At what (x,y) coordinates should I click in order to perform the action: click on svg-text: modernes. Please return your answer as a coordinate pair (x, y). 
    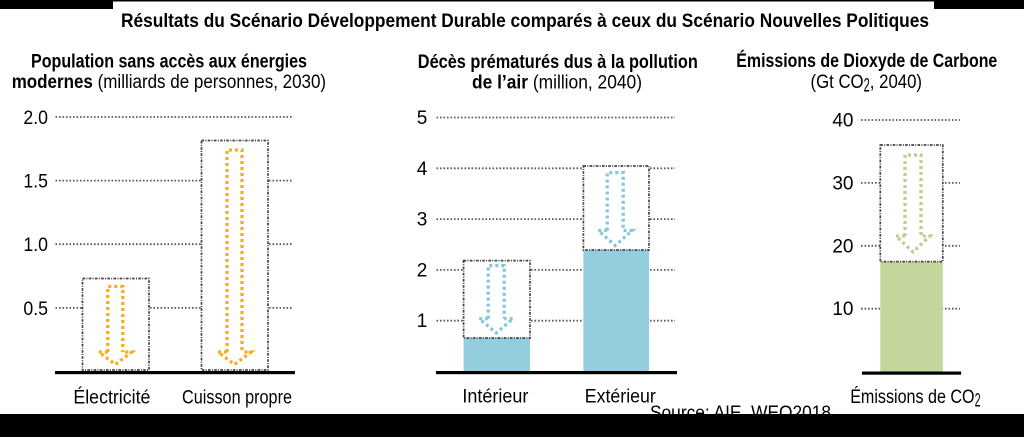
    Looking at the image, I should click on (52, 82).